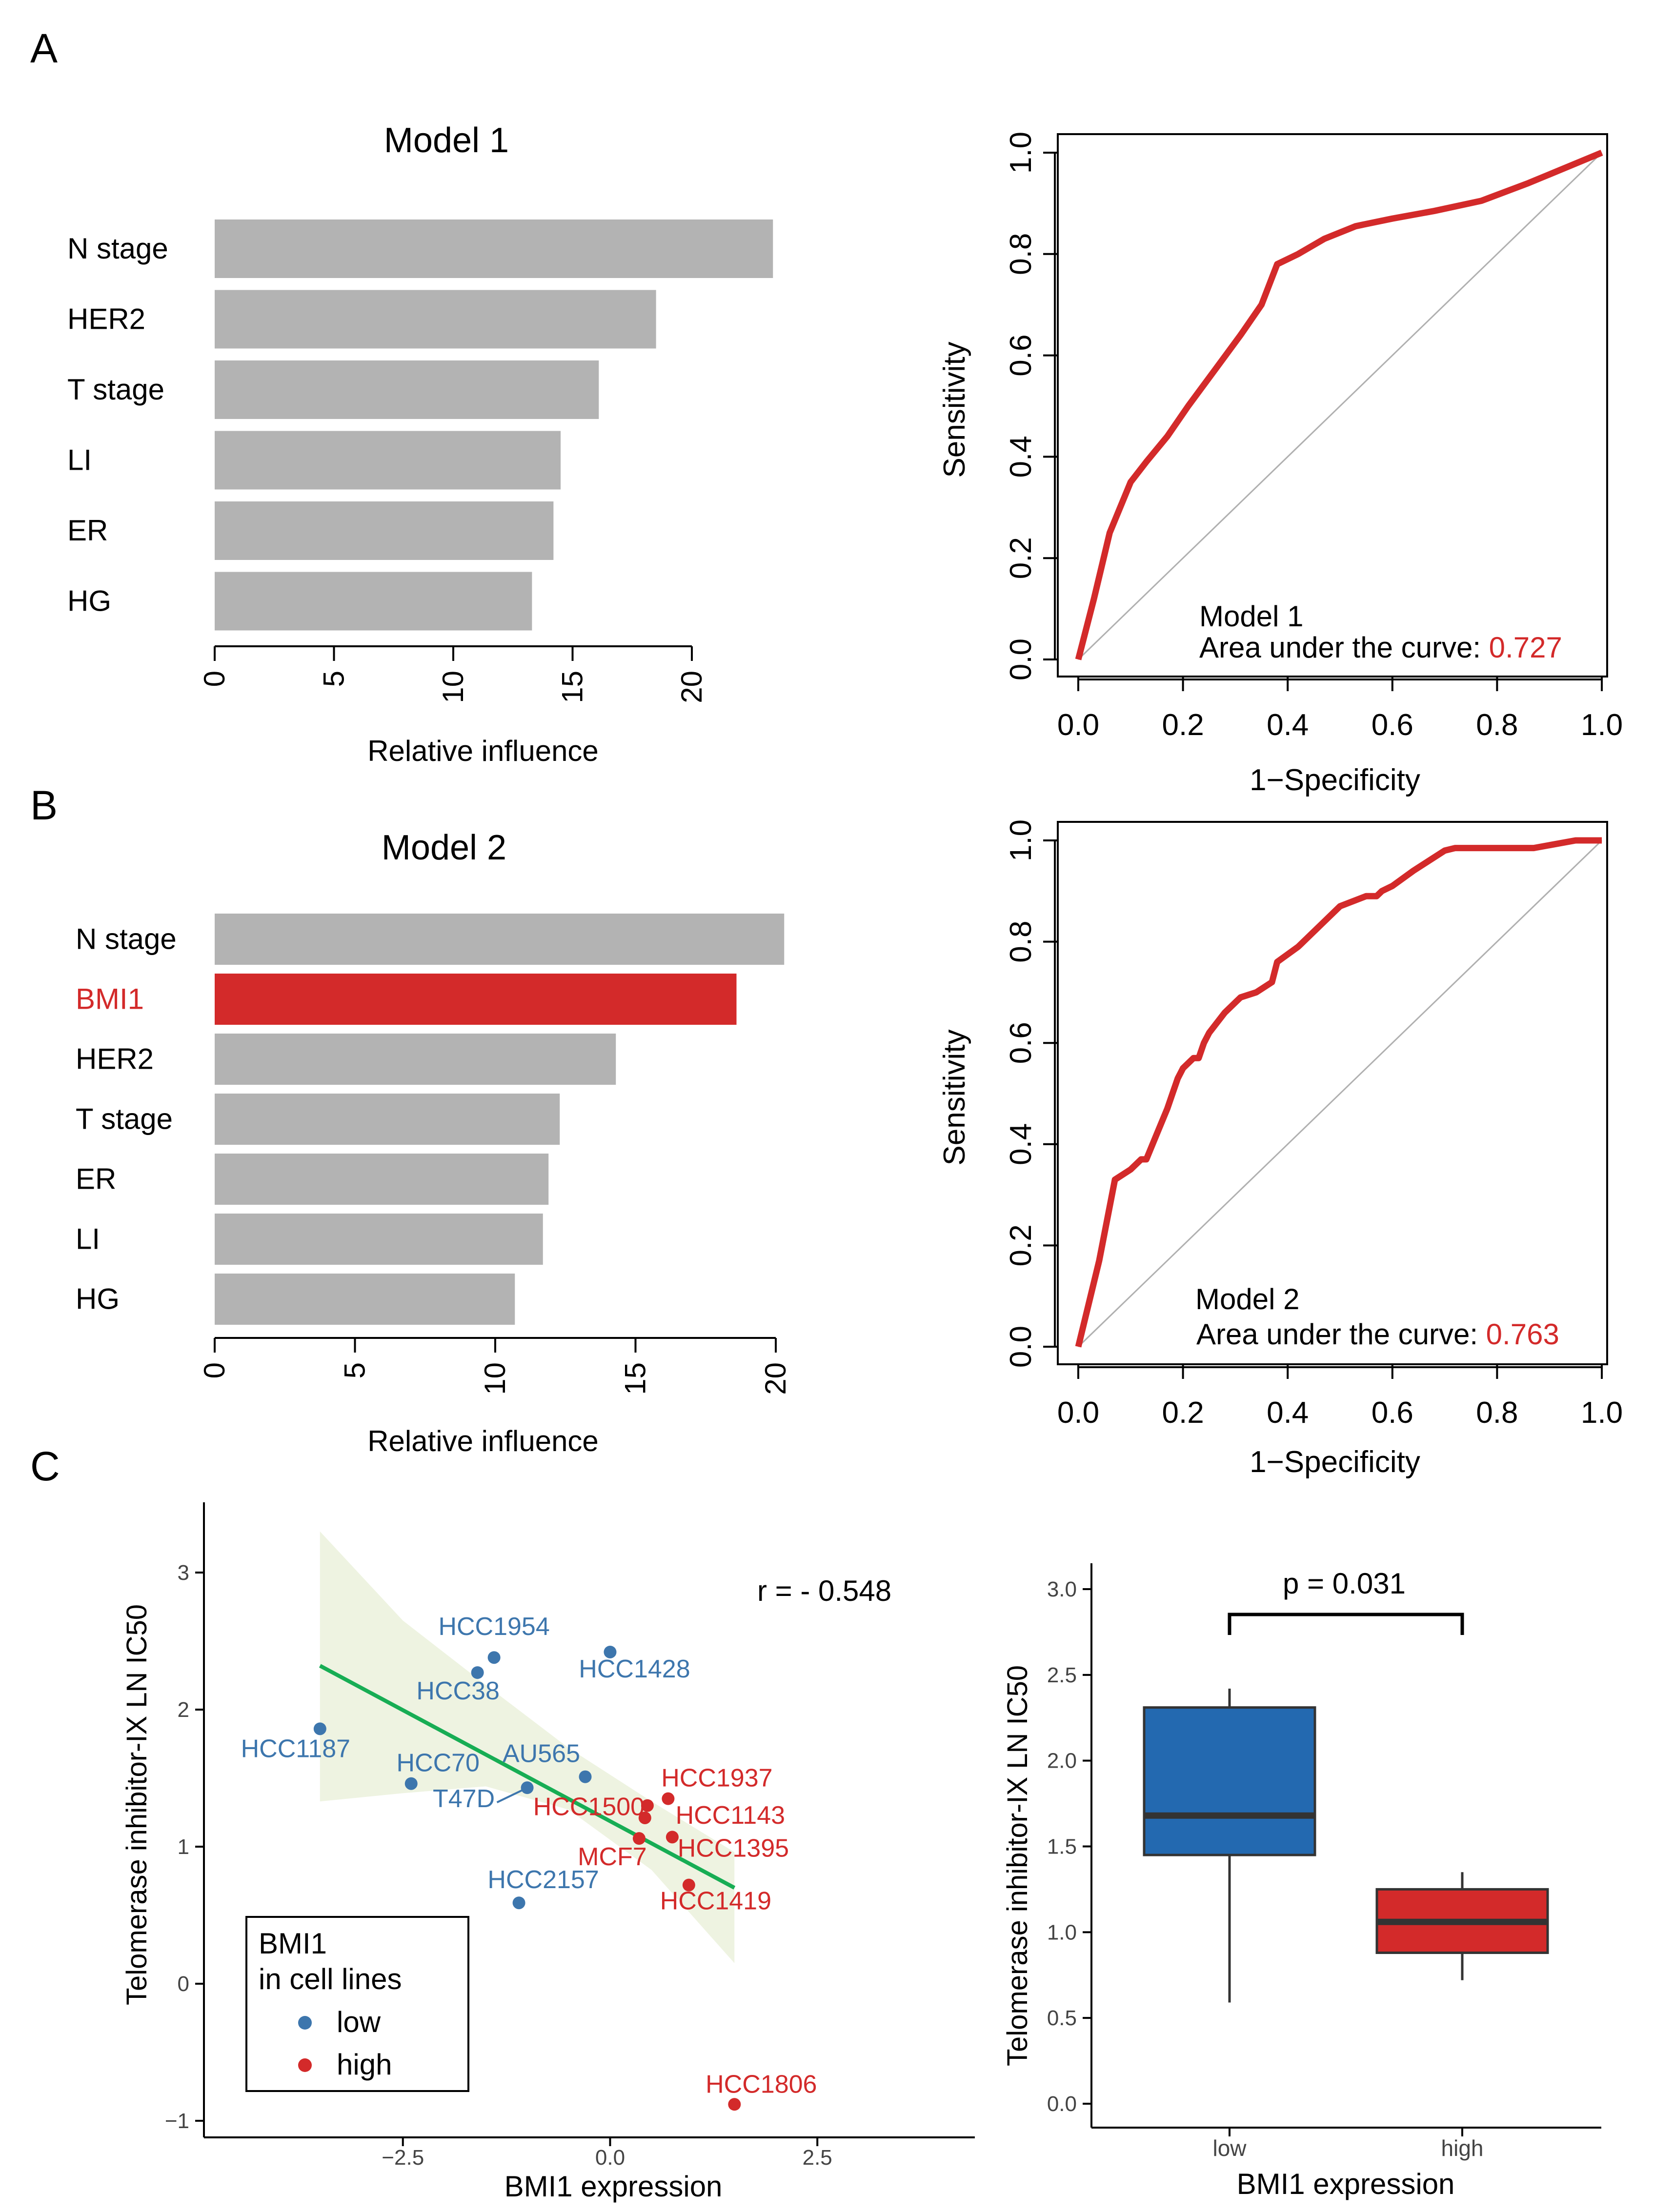  What do you see at coordinates (453, 687) in the screenshot?
I see `x-tick-label: 10` at bounding box center [453, 687].